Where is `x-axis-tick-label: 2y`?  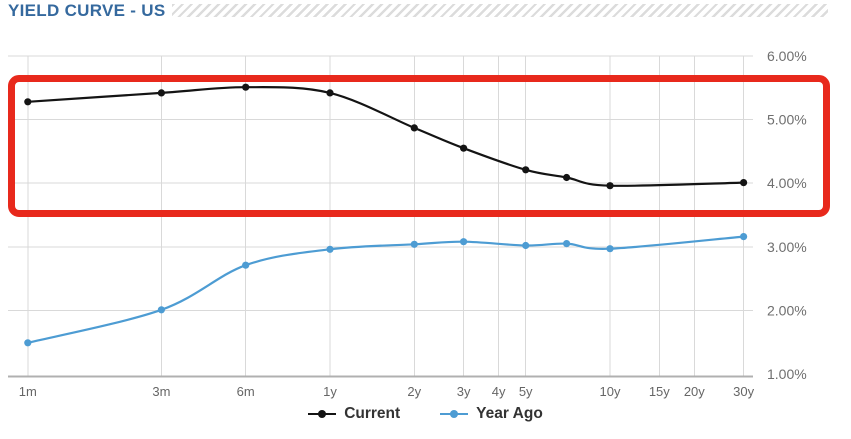
x-axis-tick-label: 2y is located at coordinates (414, 391).